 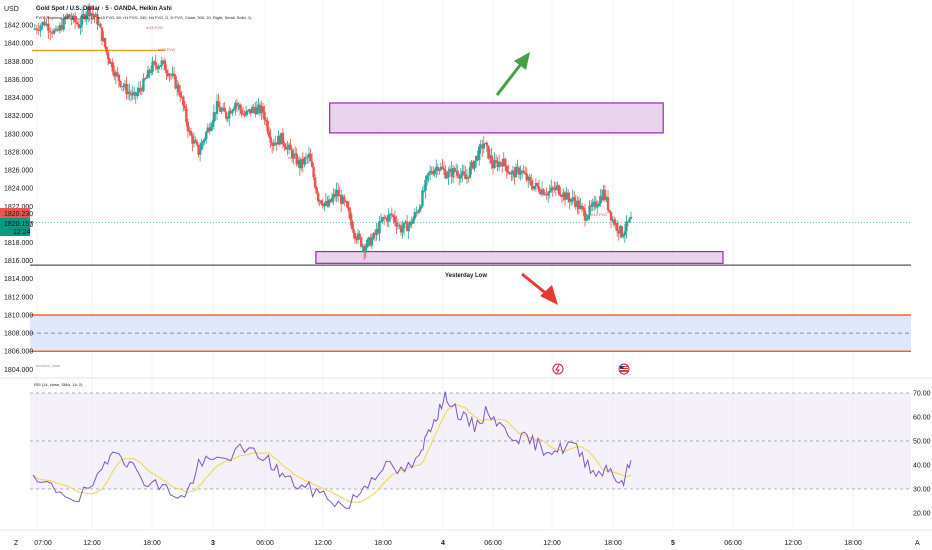 I want to click on arrow-up-icon, so click(x=512, y=74).